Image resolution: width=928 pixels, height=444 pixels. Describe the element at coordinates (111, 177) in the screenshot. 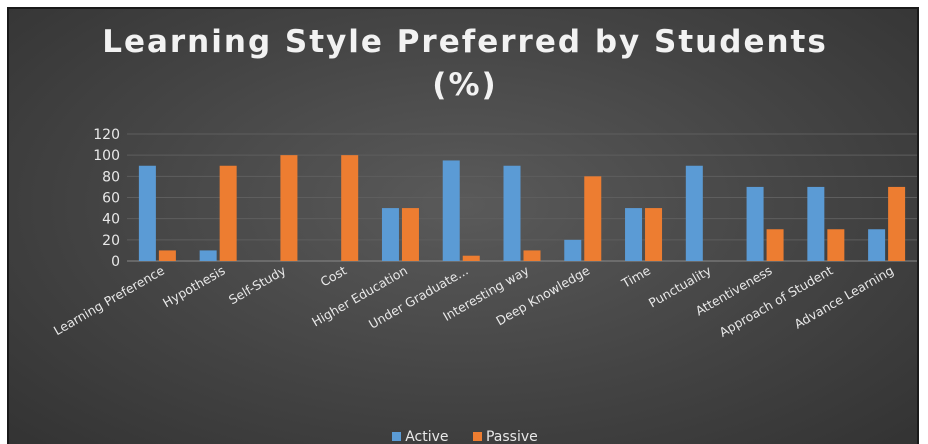

I see `y-tick-label: 80` at that location.